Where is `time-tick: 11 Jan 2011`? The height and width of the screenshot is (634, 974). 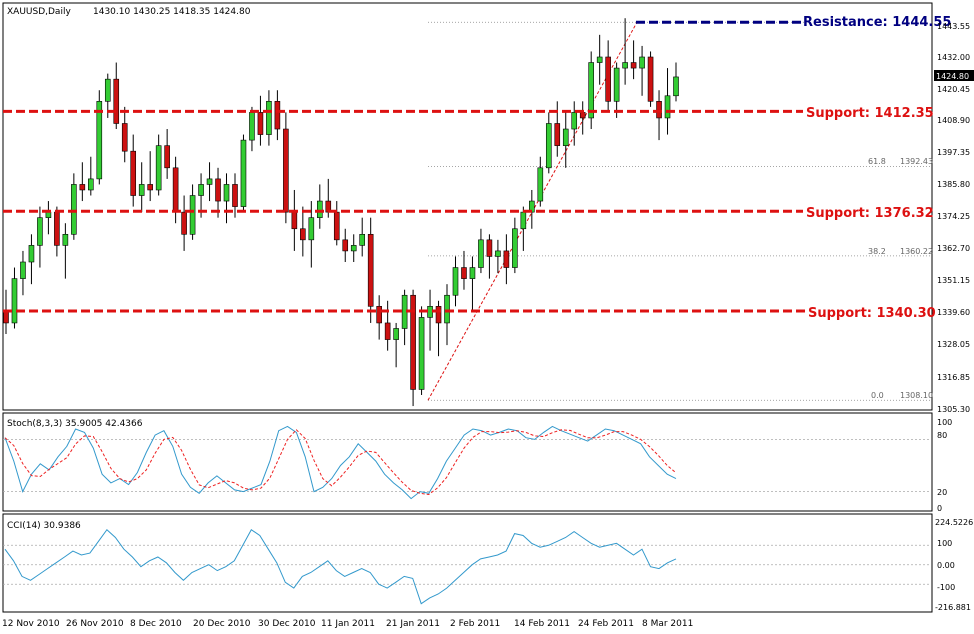 time-tick: 11 Jan 2011 is located at coordinates (348, 624).